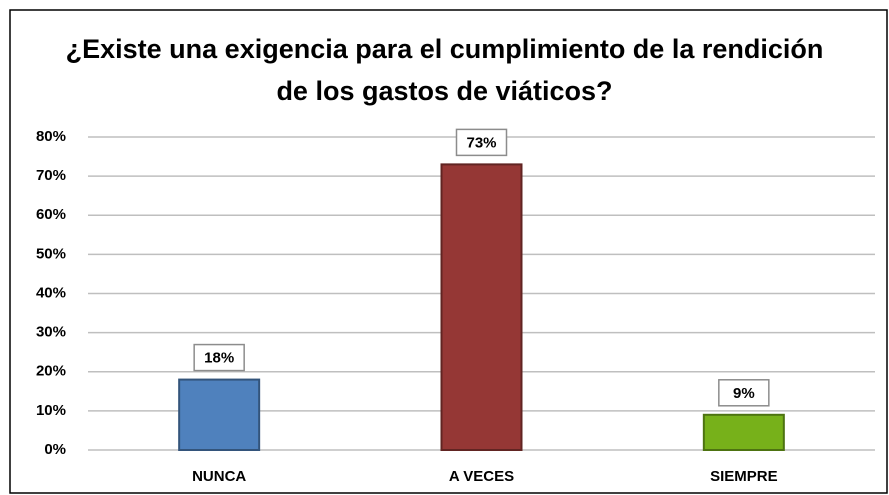 The image size is (889, 495). Describe the element at coordinates (744, 476) in the screenshot. I see `x-tick-label: SIEMPRE` at that location.